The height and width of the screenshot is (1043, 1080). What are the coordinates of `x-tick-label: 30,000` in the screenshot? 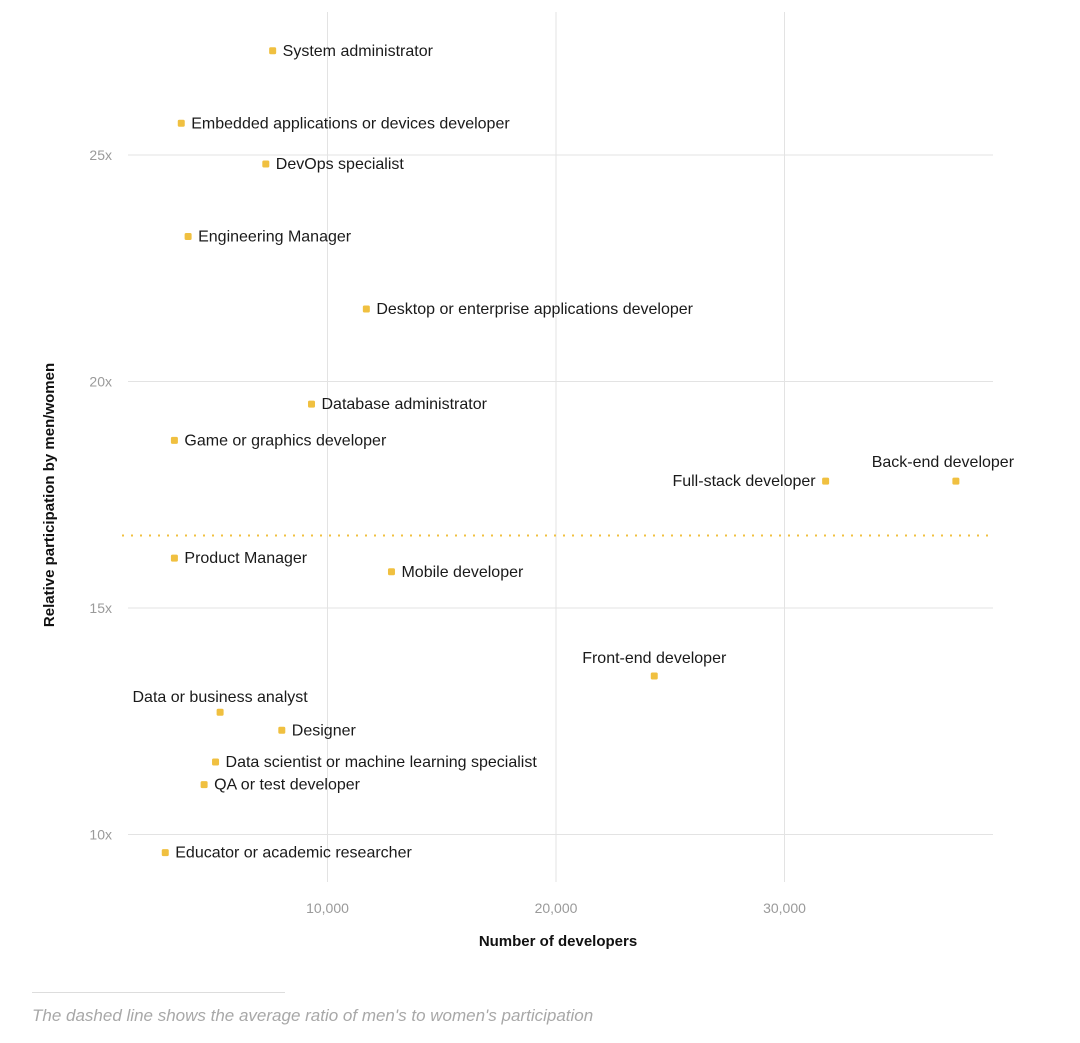 It's located at (784, 908).